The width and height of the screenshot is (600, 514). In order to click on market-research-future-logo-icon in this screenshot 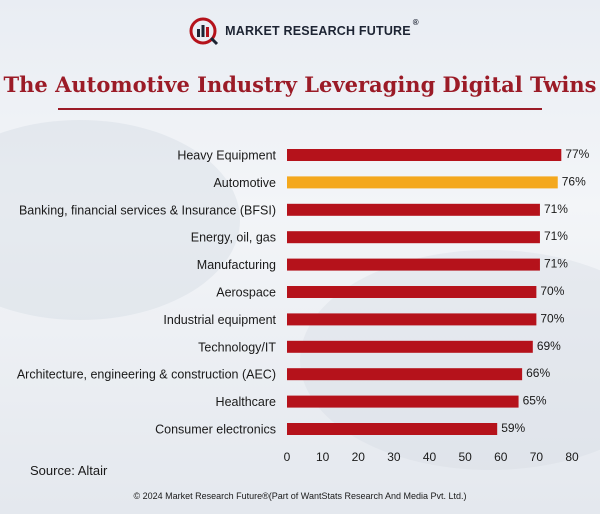, I will do `click(204, 31)`.